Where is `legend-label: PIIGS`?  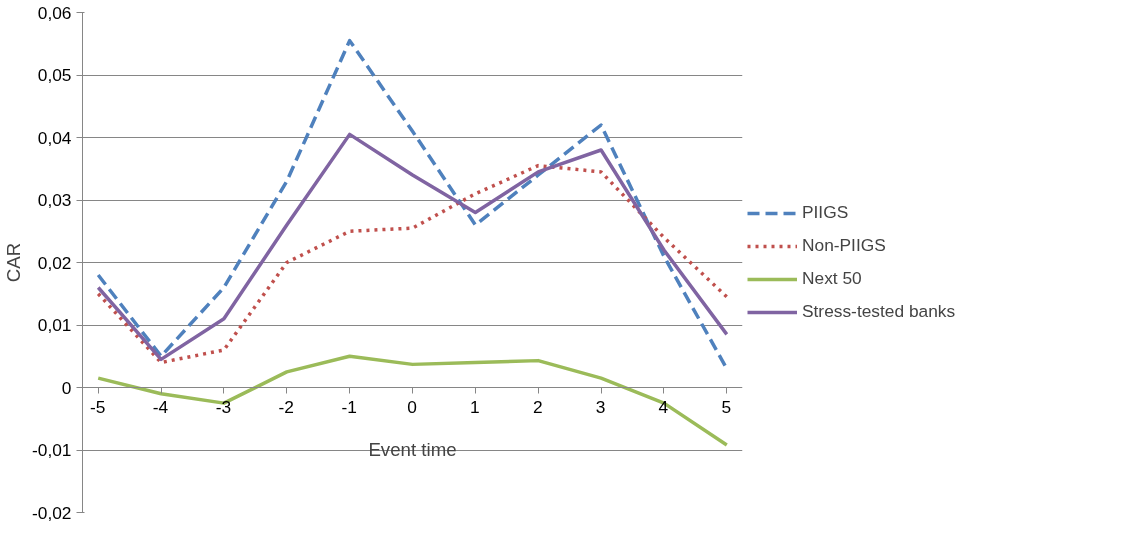 legend-label: PIIGS is located at coordinates (825, 212).